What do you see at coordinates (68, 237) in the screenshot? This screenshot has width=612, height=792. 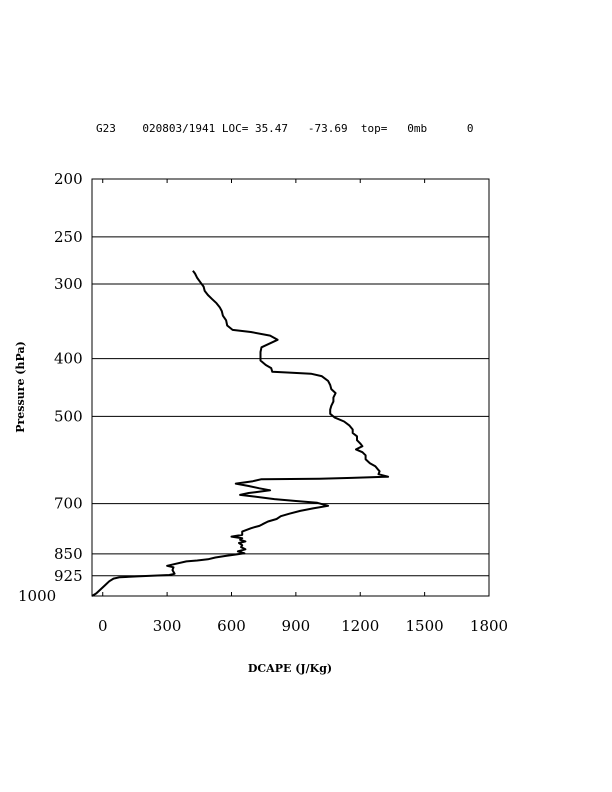 I see `y-tick-label: 250` at bounding box center [68, 237].